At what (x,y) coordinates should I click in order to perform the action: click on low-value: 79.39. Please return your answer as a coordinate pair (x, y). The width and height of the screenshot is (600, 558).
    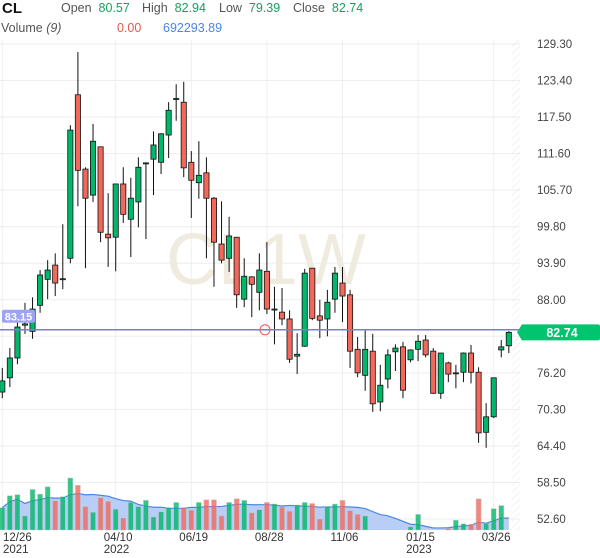
    Looking at the image, I should click on (264, 8).